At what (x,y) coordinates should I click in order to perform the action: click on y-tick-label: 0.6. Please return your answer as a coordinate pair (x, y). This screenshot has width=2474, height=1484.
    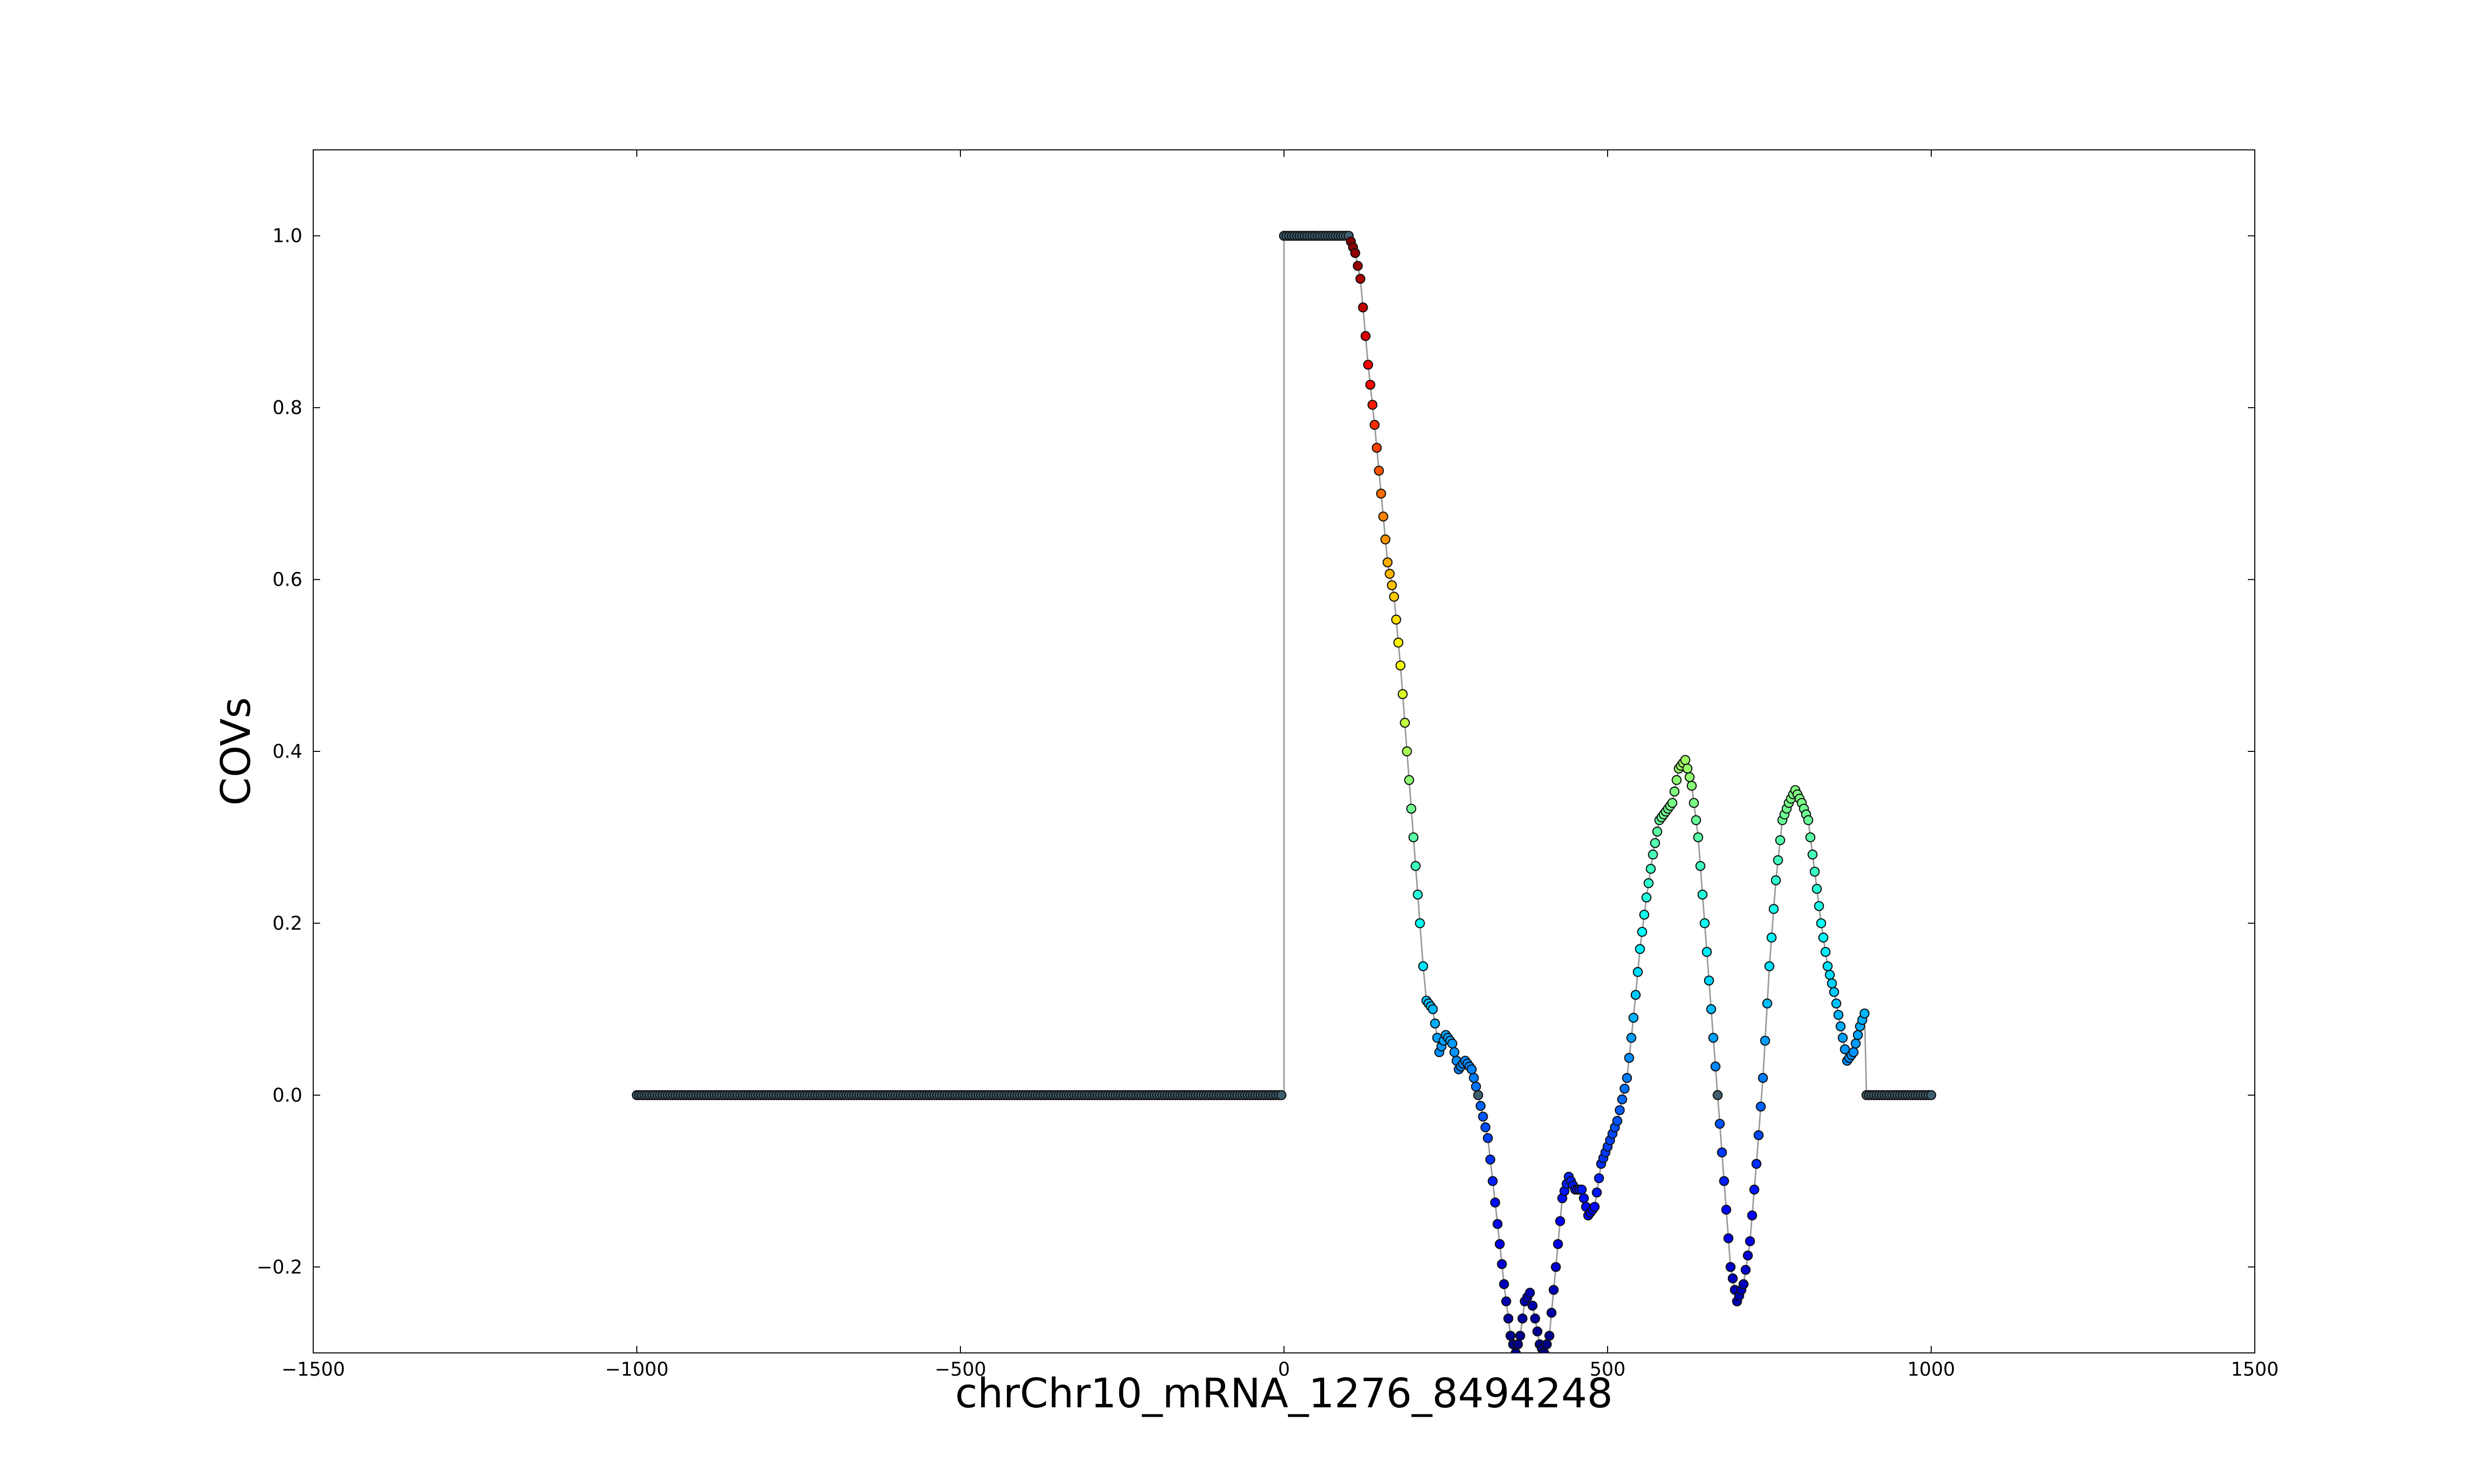
    Looking at the image, I should click on (288, 580).